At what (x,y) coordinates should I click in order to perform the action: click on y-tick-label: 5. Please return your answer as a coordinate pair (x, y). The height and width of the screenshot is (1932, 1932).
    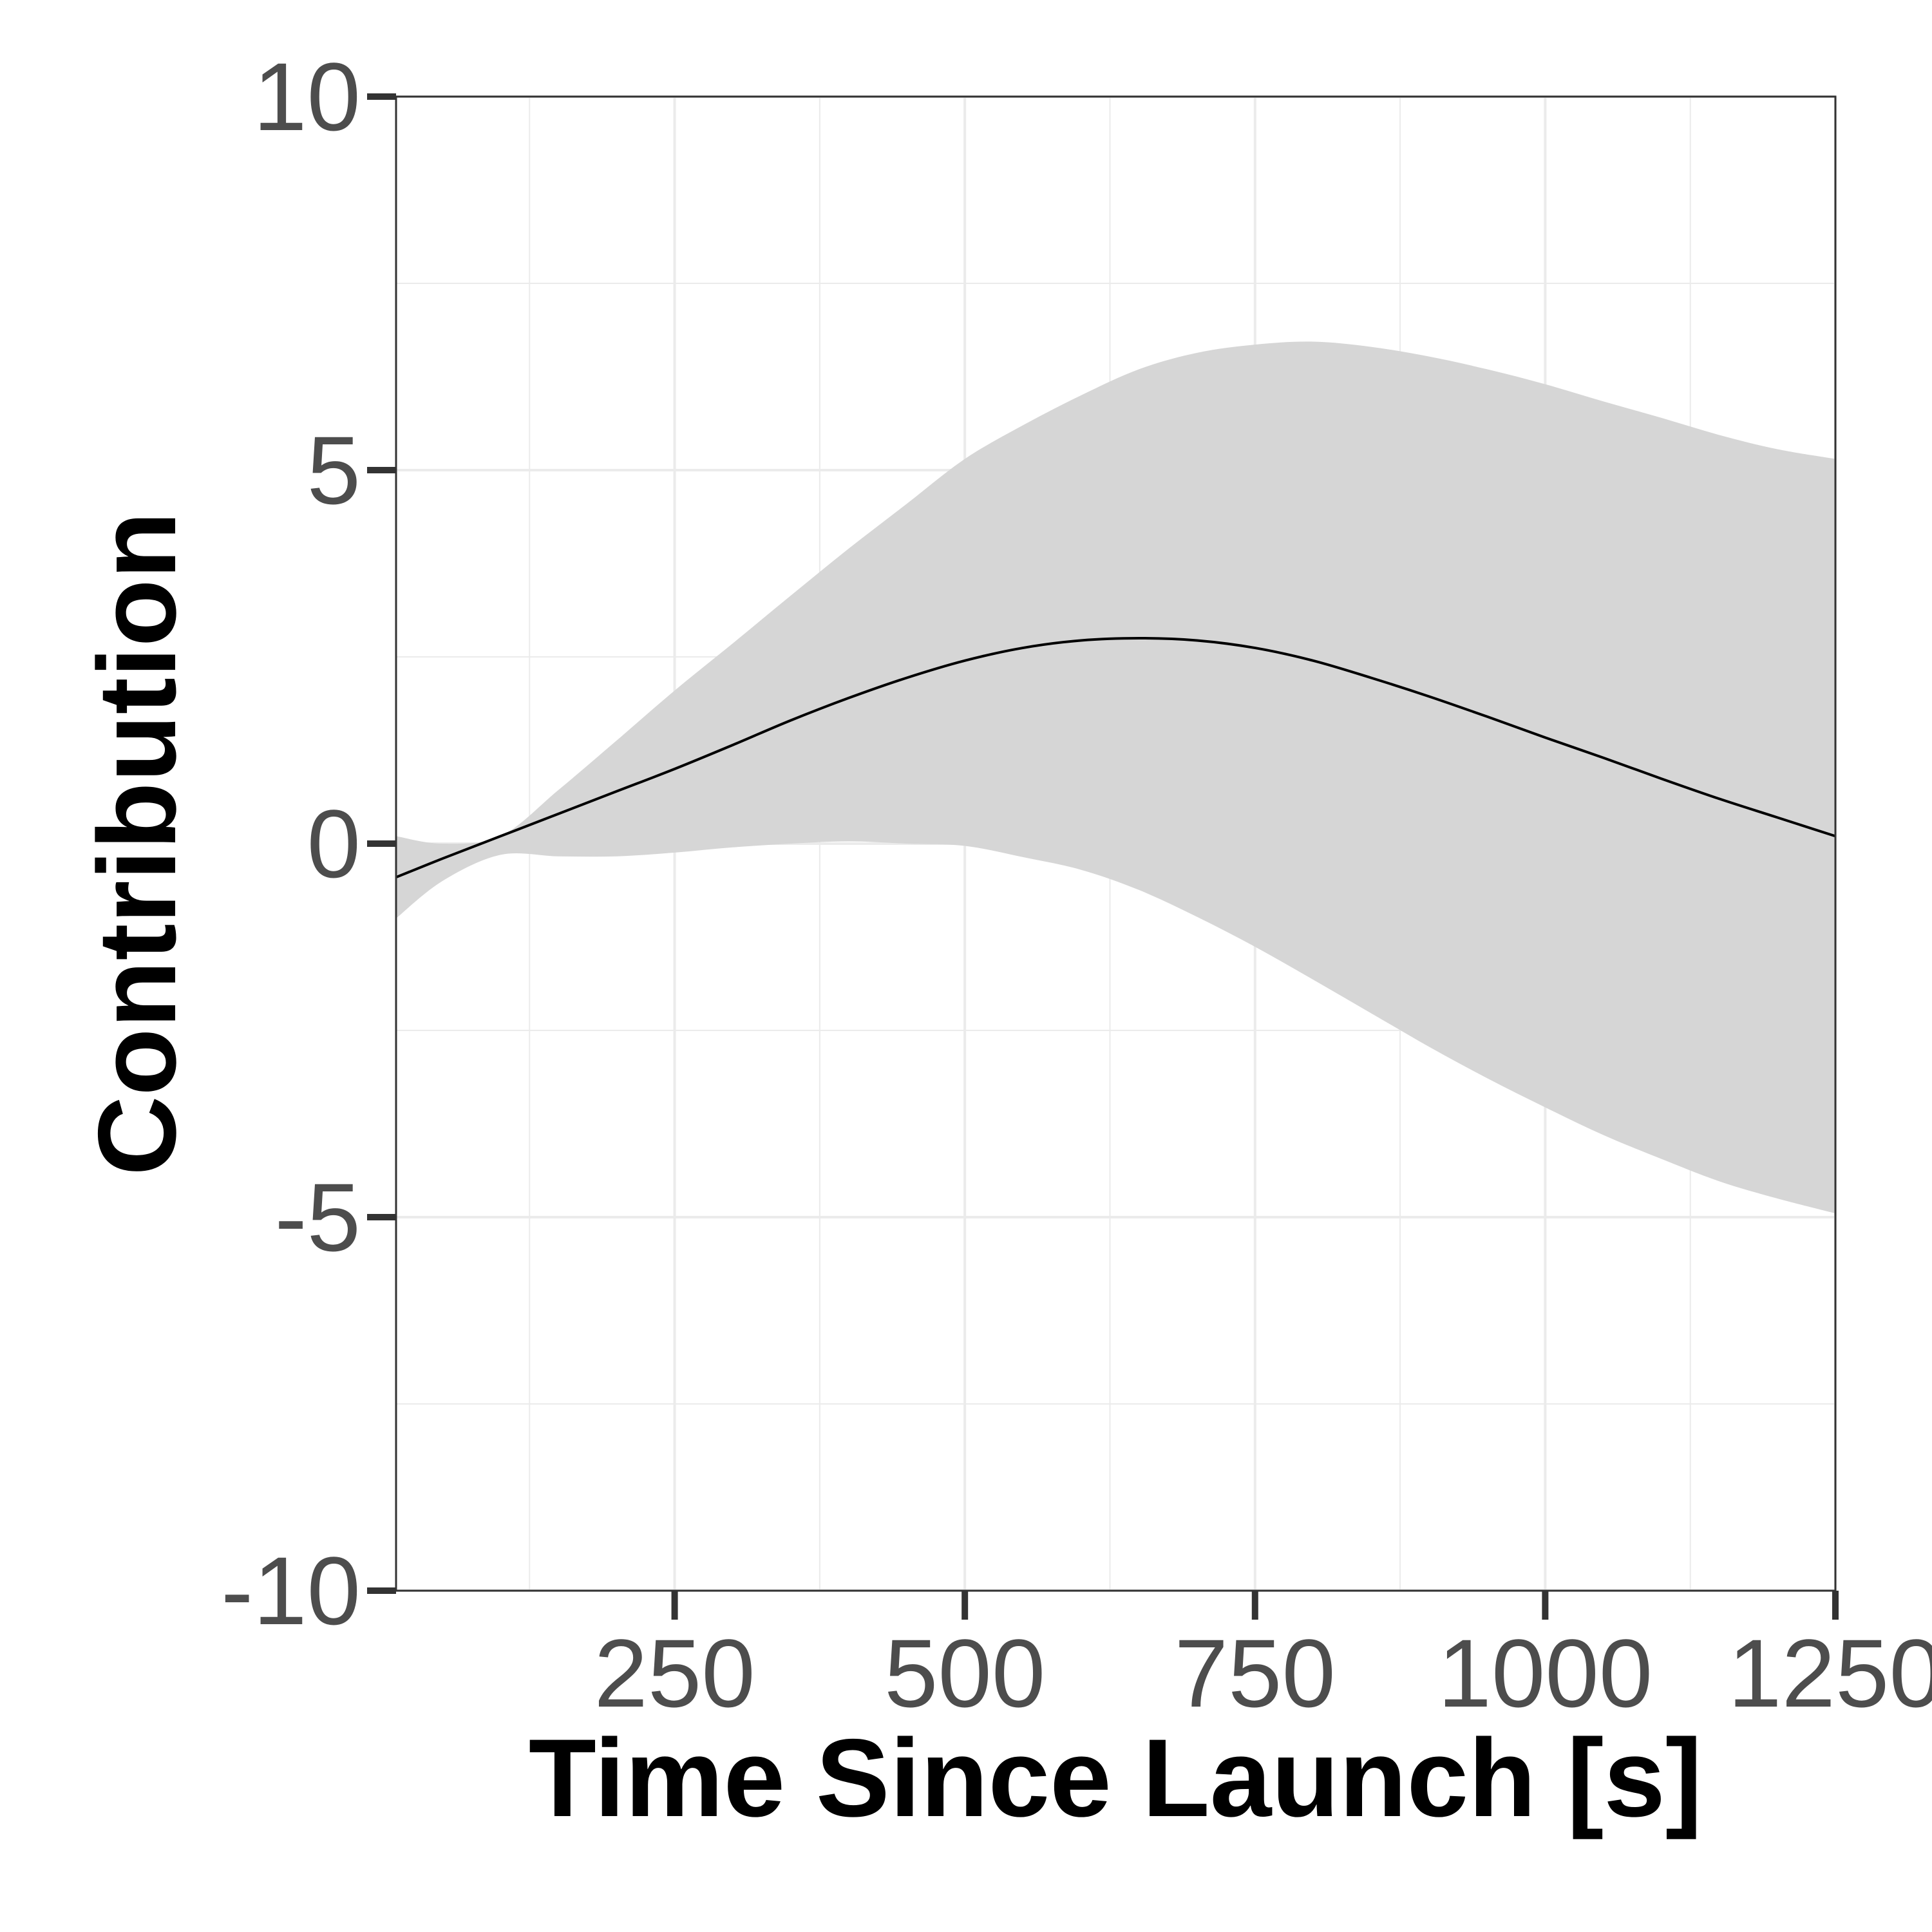
    Looking at the image, I should click on (334, 470).